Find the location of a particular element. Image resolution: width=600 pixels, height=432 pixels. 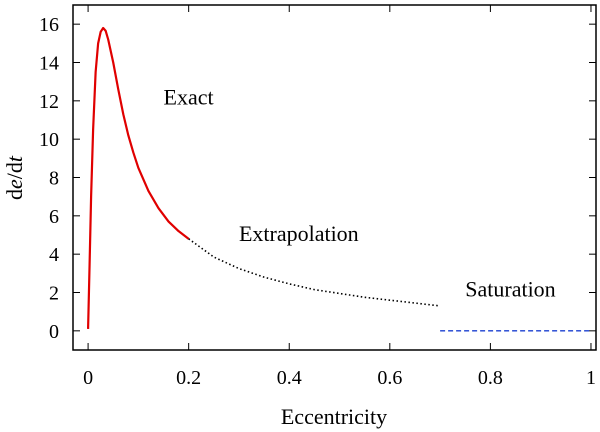

y-tick-label: 6 is located at coordinates (54, 217).